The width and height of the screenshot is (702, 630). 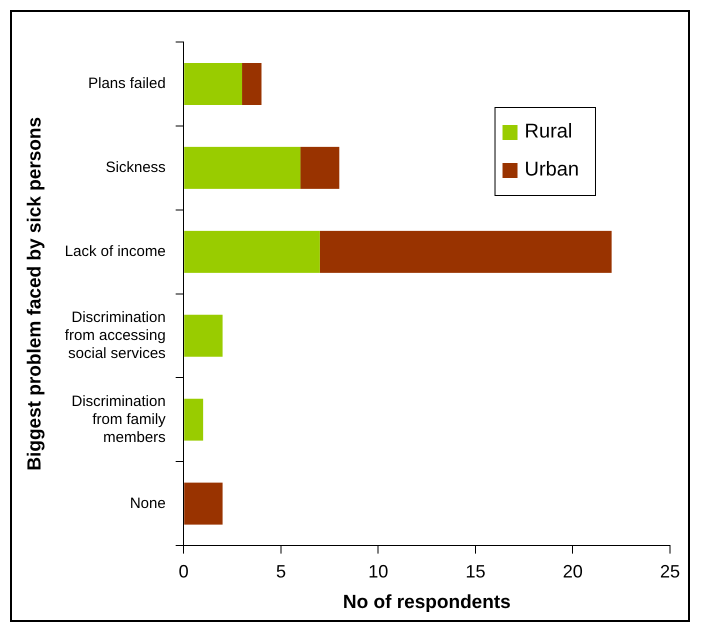 I want to click on x-tick-label: 15, so click(x=475, y=571).